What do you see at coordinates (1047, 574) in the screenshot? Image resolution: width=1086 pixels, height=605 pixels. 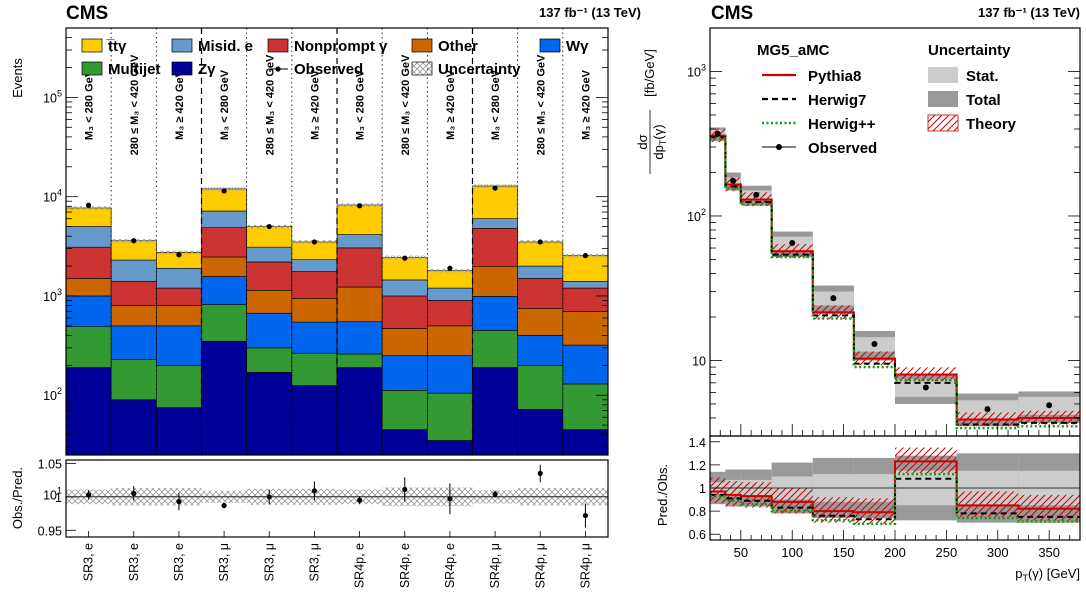 I see `right-x-axis-label: pT(γ) [GeV]` at bounding box center [1047, 574].